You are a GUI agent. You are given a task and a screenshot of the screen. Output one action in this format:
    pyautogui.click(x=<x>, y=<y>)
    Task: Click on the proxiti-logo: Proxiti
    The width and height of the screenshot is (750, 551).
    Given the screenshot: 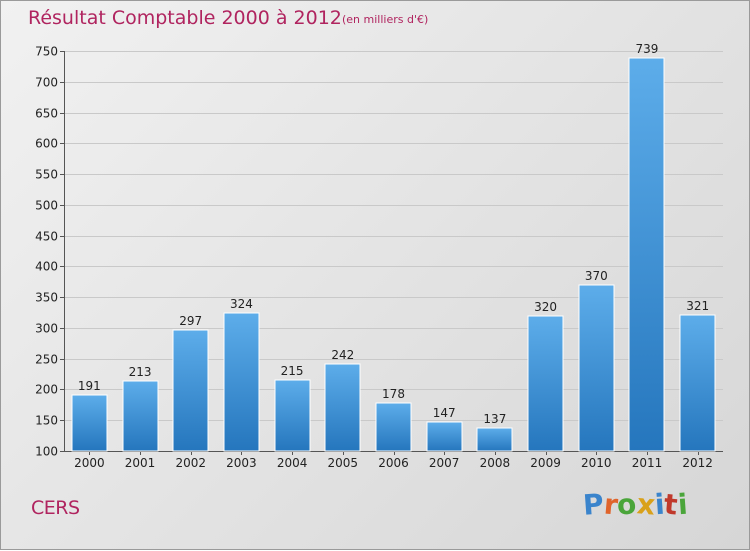 What is the action you would take?
    pyautogui.click(x=635, y=504)
    